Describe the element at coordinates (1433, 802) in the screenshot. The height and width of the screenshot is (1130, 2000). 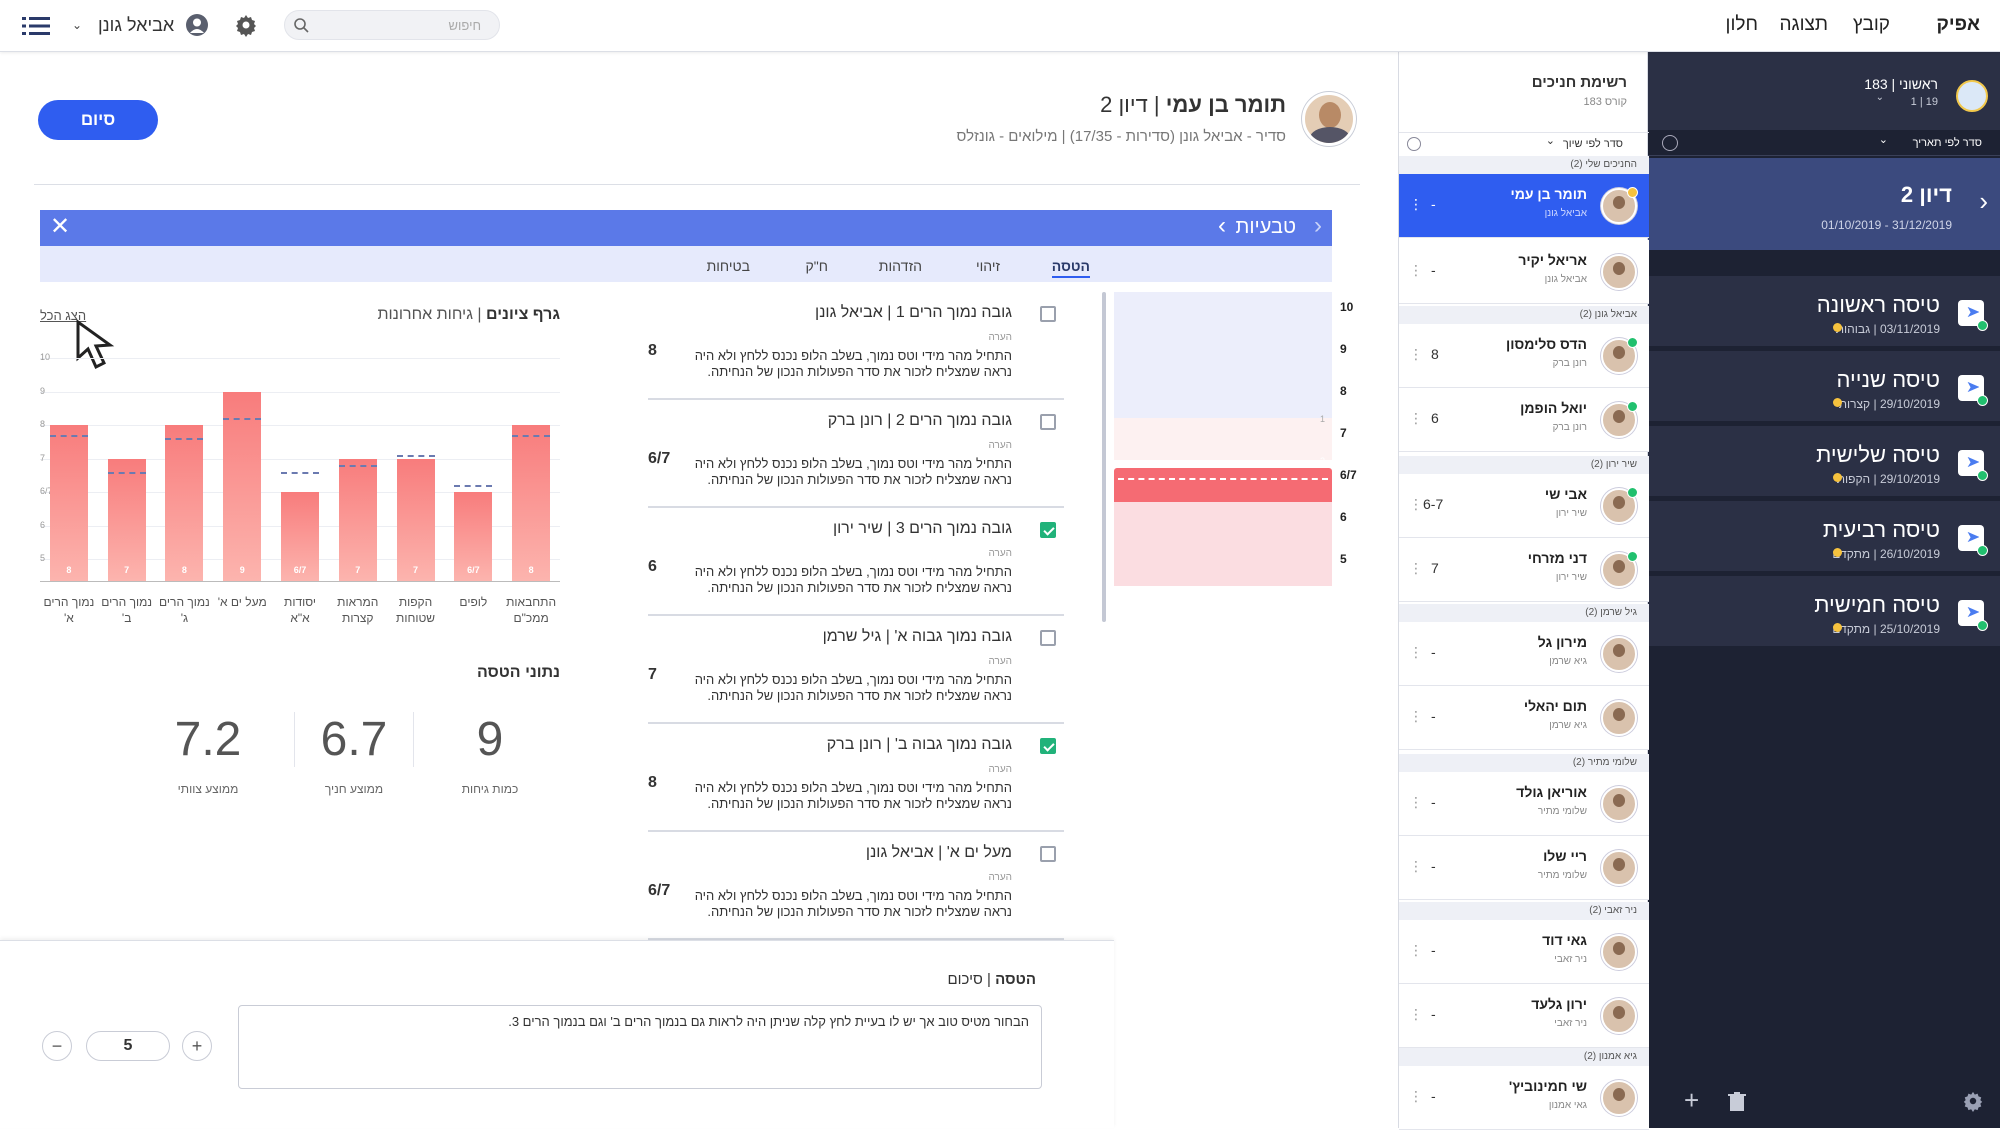
I see `trainee-grade: -` at that location.